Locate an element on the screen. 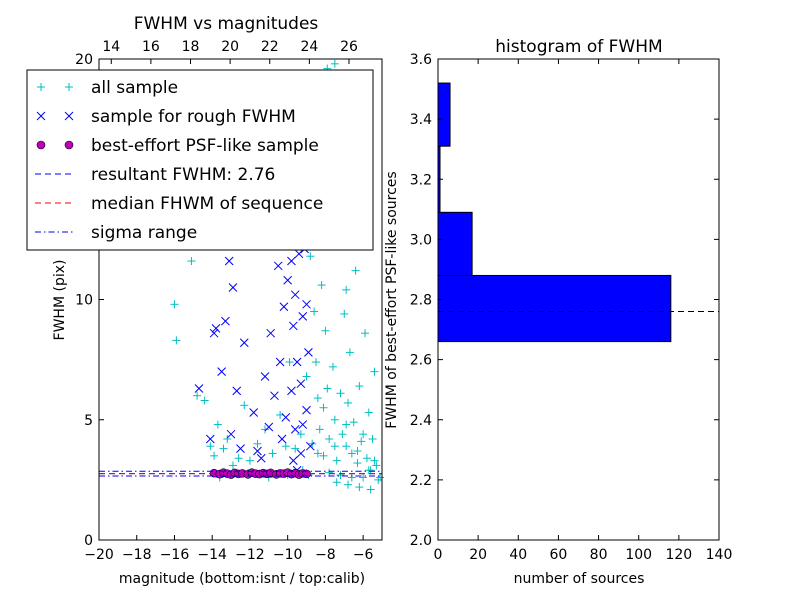 The height and width of the screenshot is (600, 800). top-tick-label: 14 is located at coordinates (111, 47).